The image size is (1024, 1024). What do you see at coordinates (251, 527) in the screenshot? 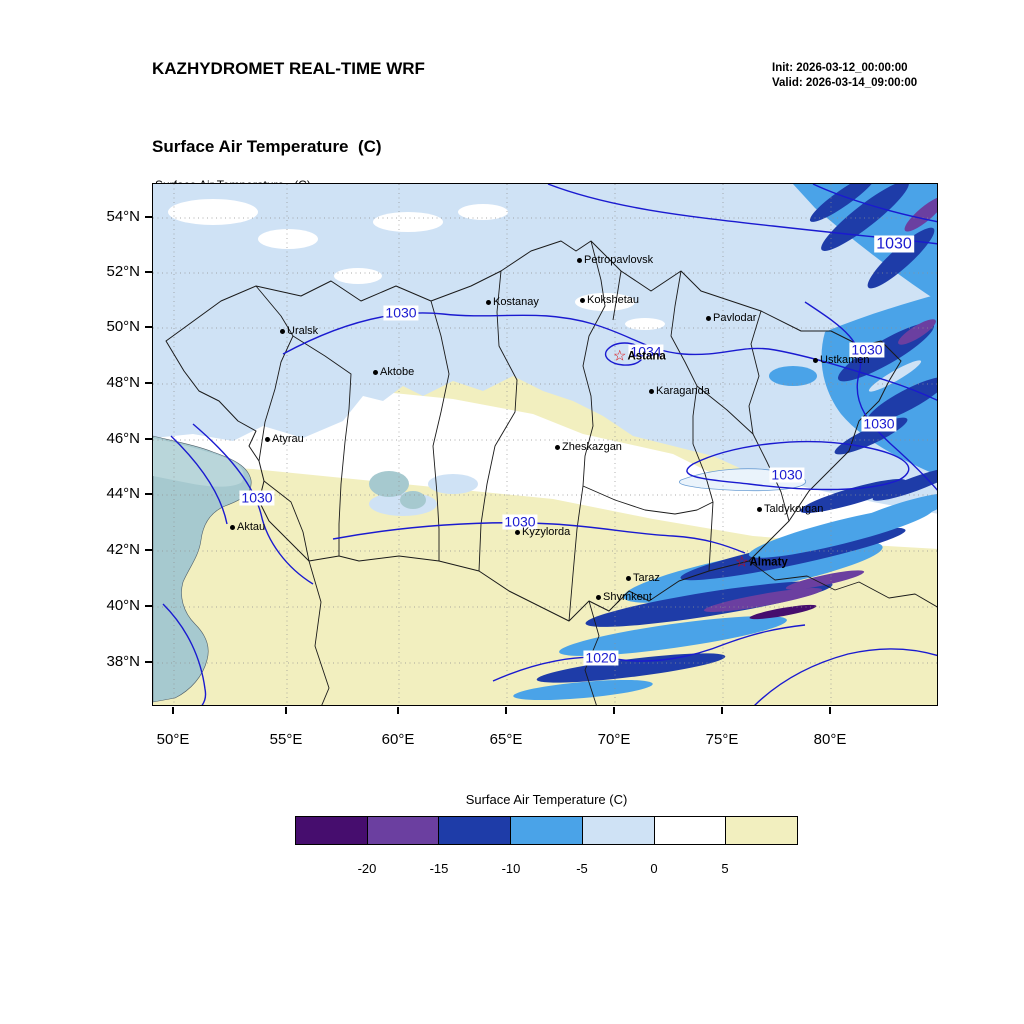
I see `city-label: Aktau` at bounding box center [251, 527].